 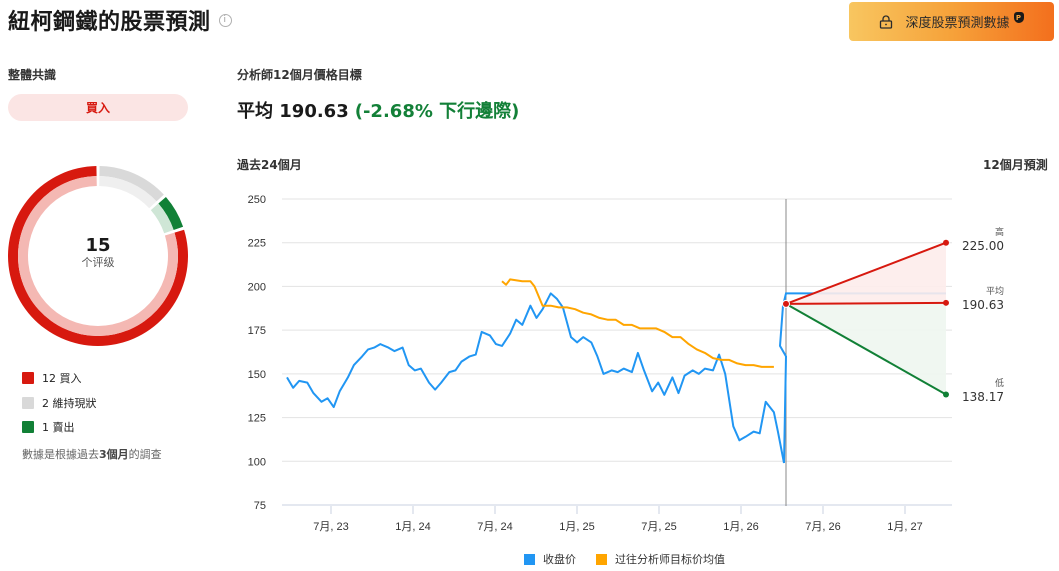 I want to click on closing-price-swatch, so click(x=529, y=559).